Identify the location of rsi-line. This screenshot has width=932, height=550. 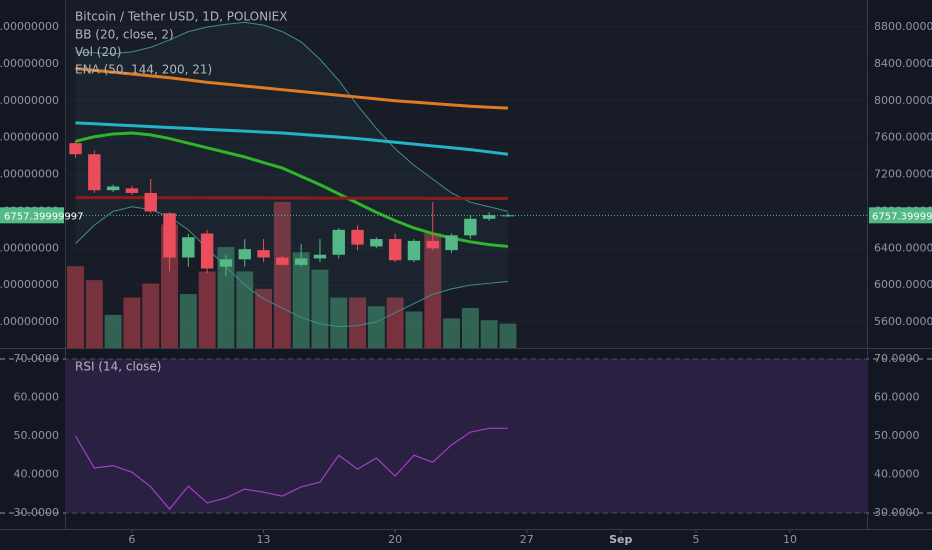
(291, 469).